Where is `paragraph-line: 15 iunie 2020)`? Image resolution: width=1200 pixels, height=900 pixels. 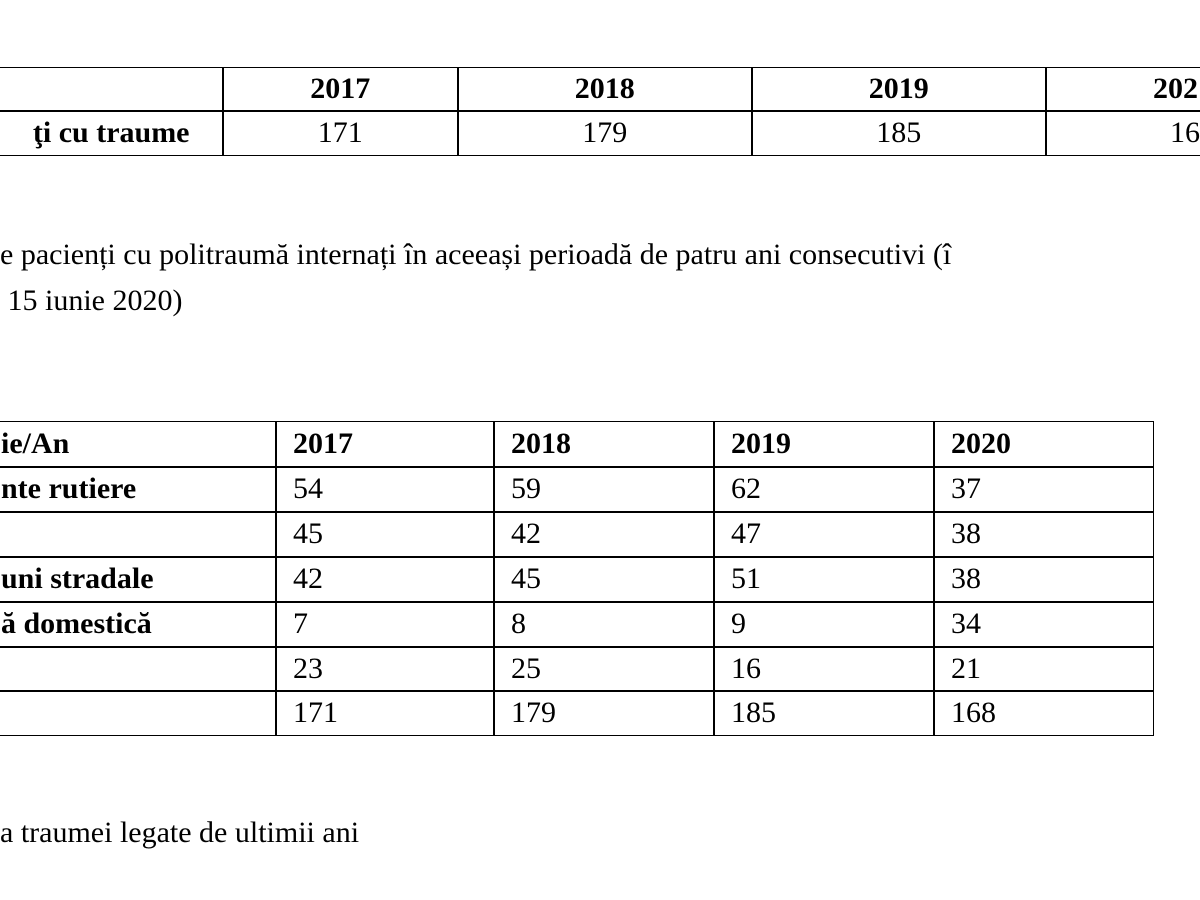 paragraph-line: 15 iunie 2020) is located at coordinates (91, 300).